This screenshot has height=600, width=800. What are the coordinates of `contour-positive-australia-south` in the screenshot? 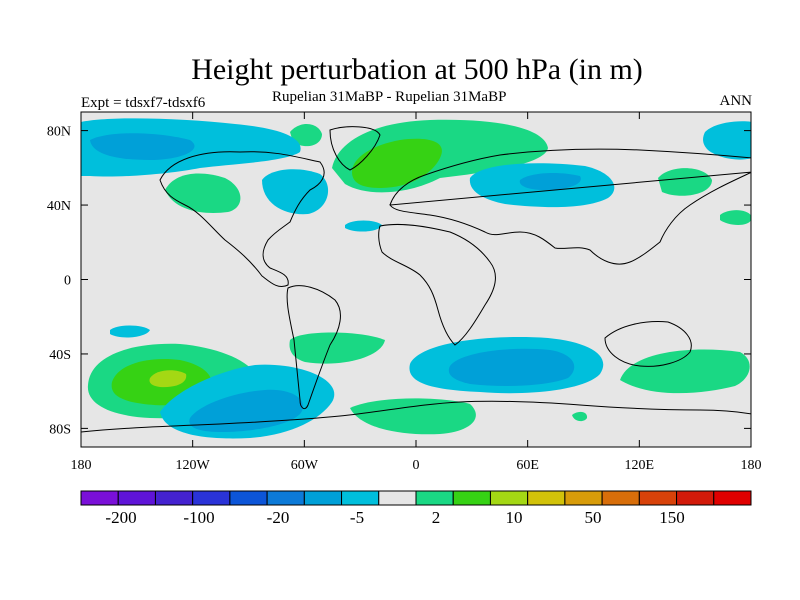 It's located at (685, 371).